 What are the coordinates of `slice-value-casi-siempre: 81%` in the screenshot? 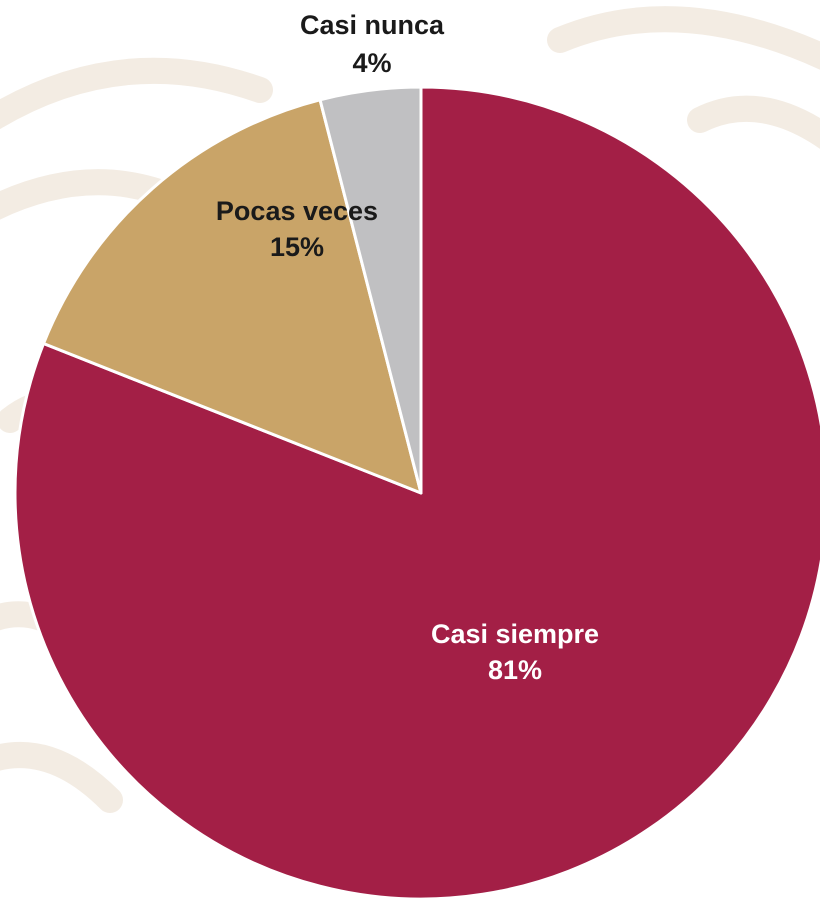 It's located at (515, 670).